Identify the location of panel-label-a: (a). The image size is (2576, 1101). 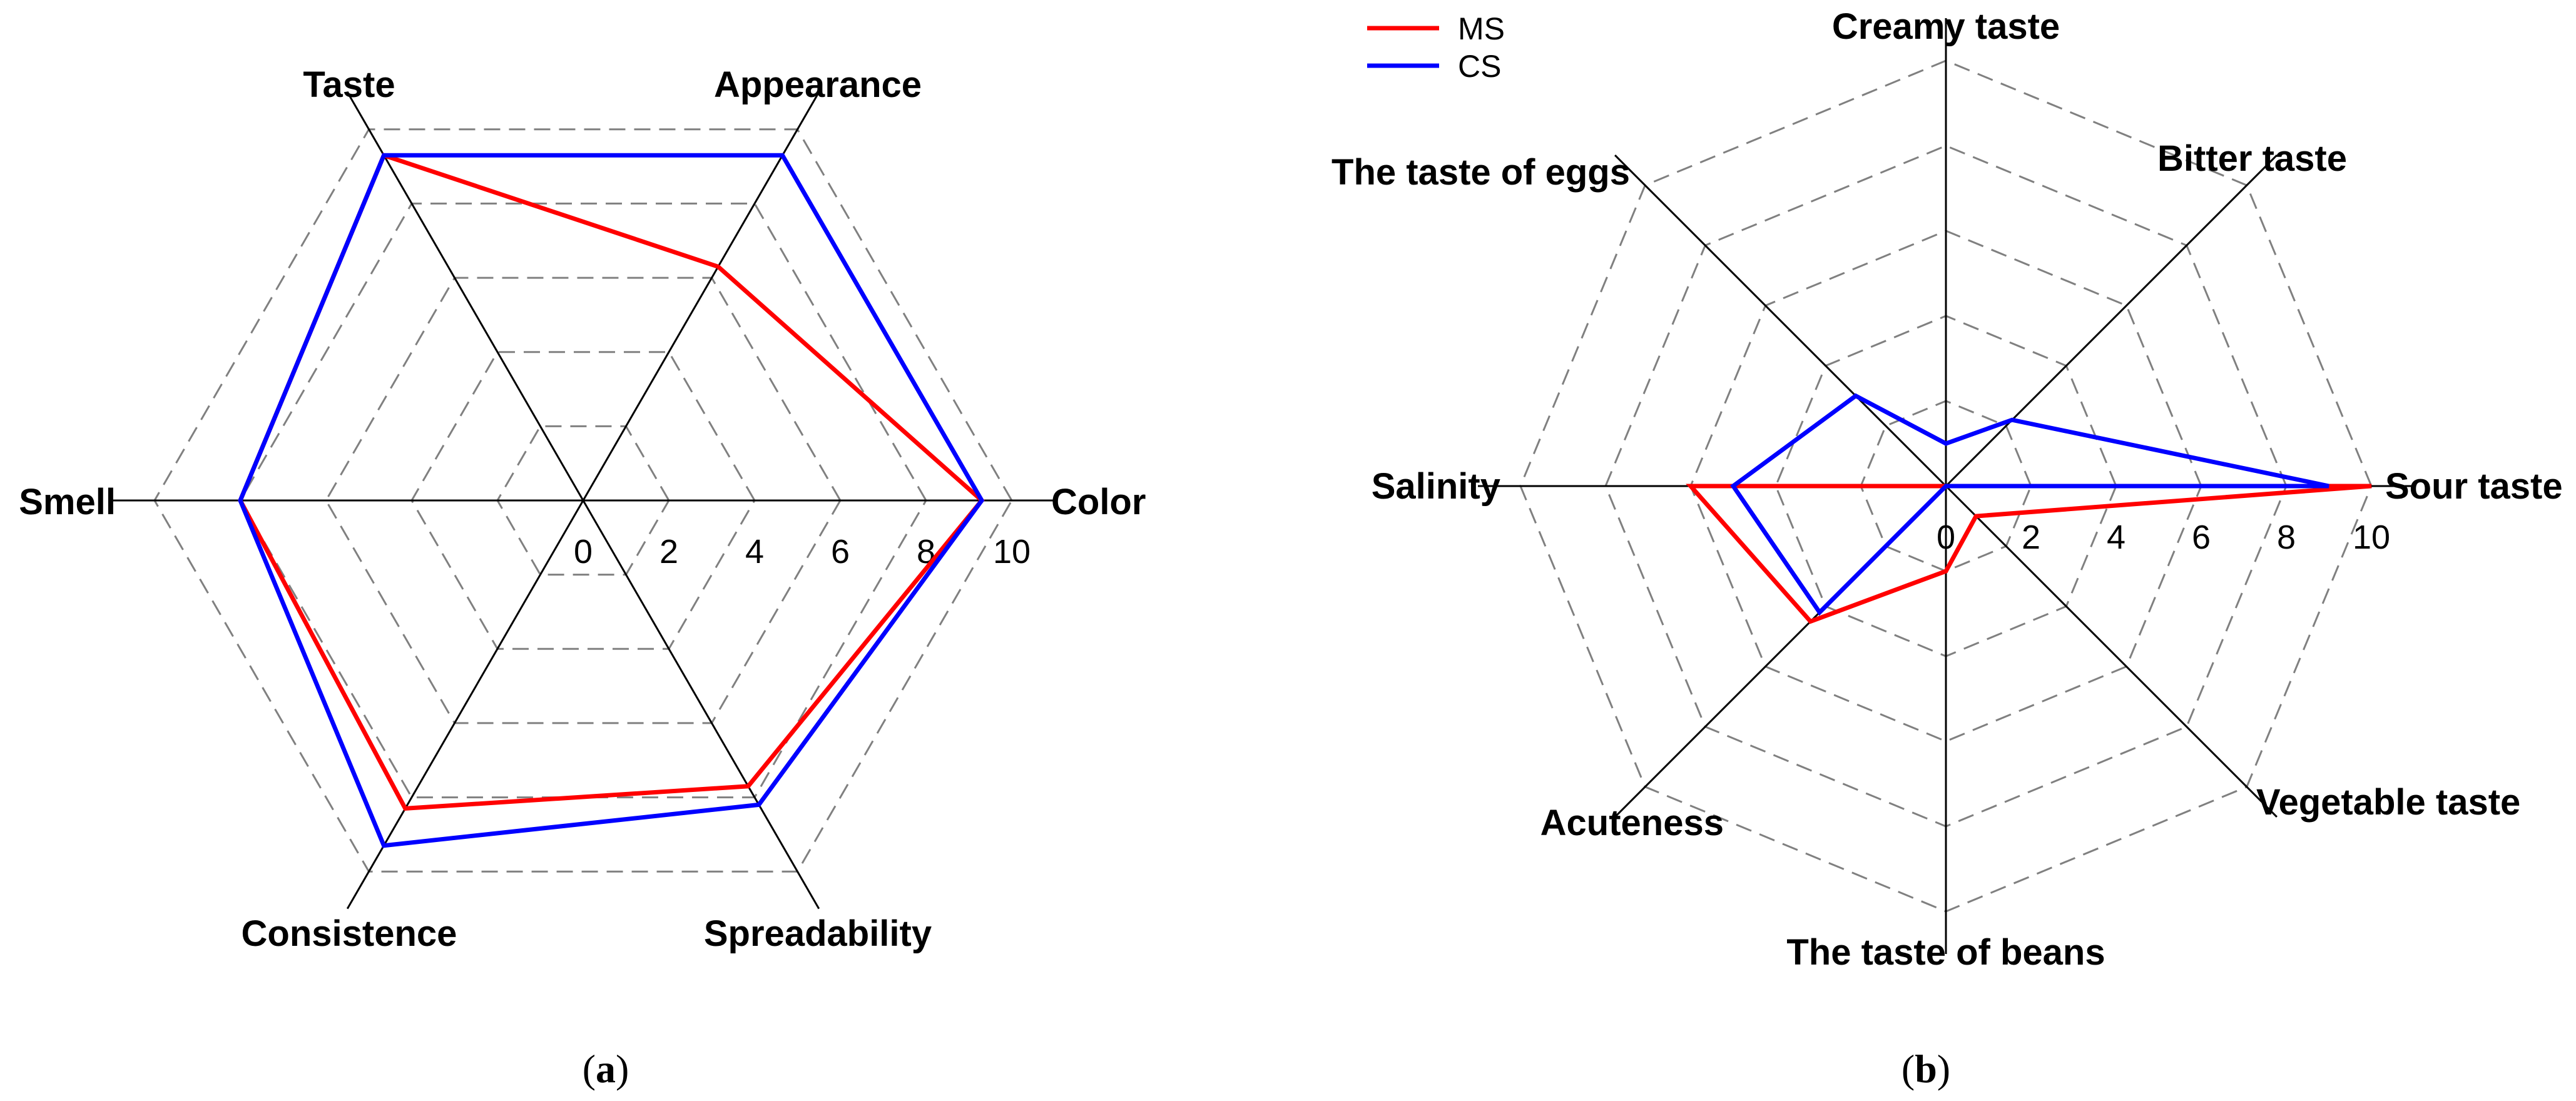
(606, 1069).